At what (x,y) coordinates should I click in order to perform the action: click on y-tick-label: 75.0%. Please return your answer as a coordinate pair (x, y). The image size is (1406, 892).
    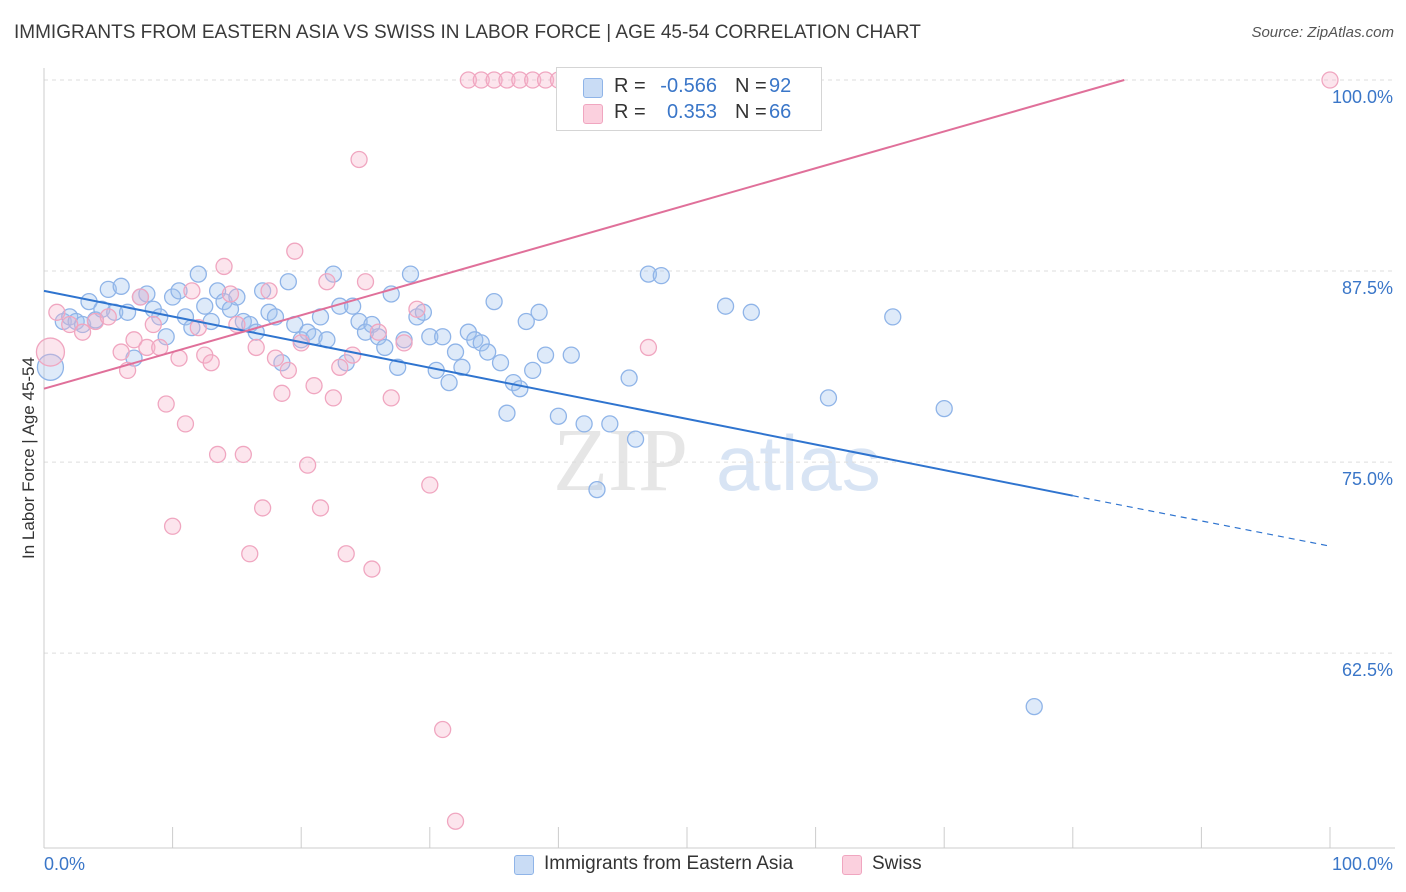
    Looking at the image, I should click on (1367, 479).